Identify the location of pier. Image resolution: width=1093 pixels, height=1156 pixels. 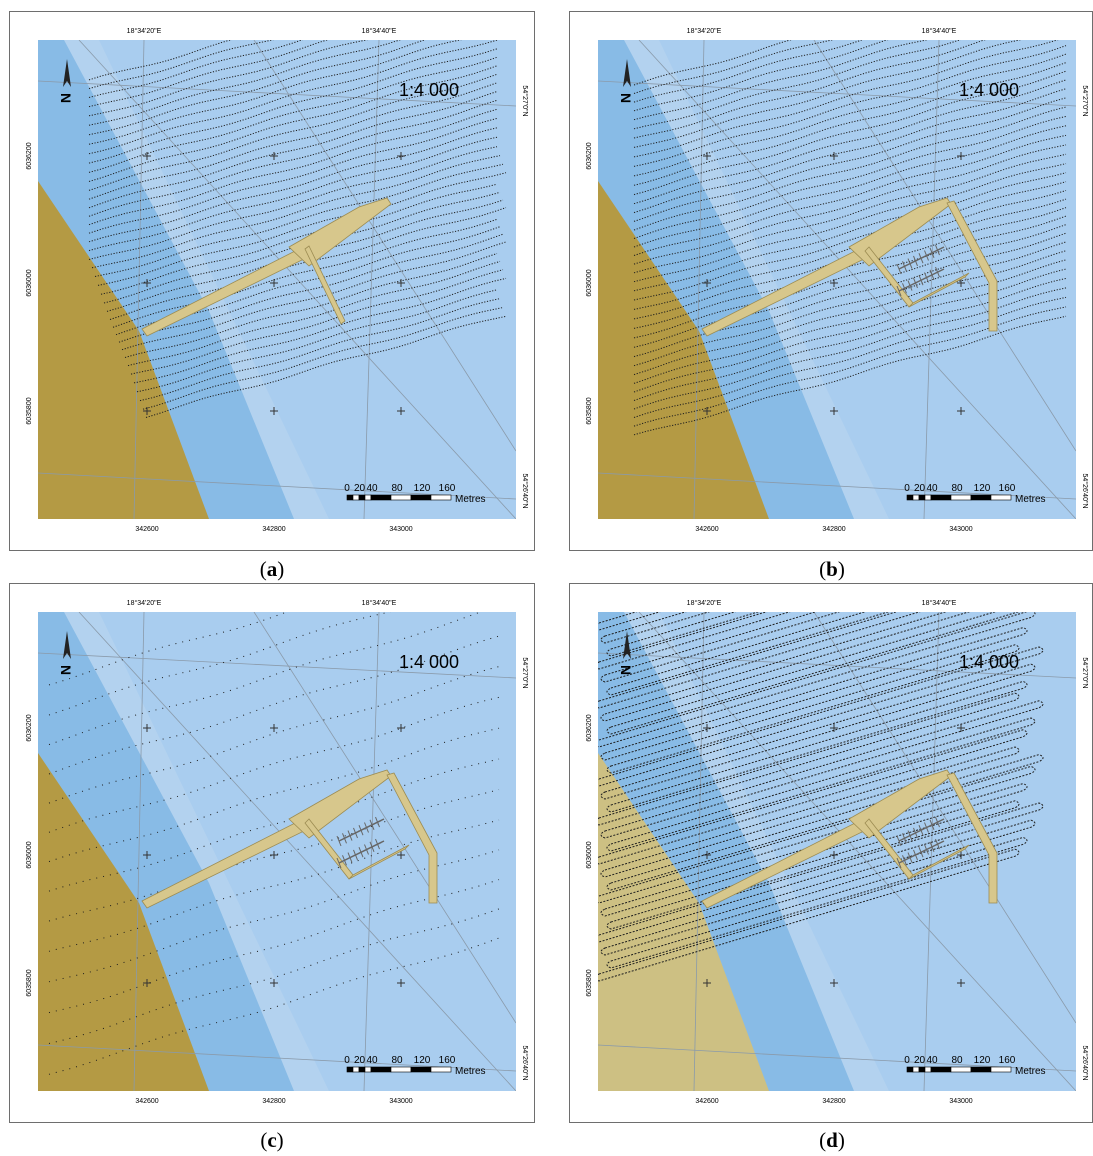
(849, 839).